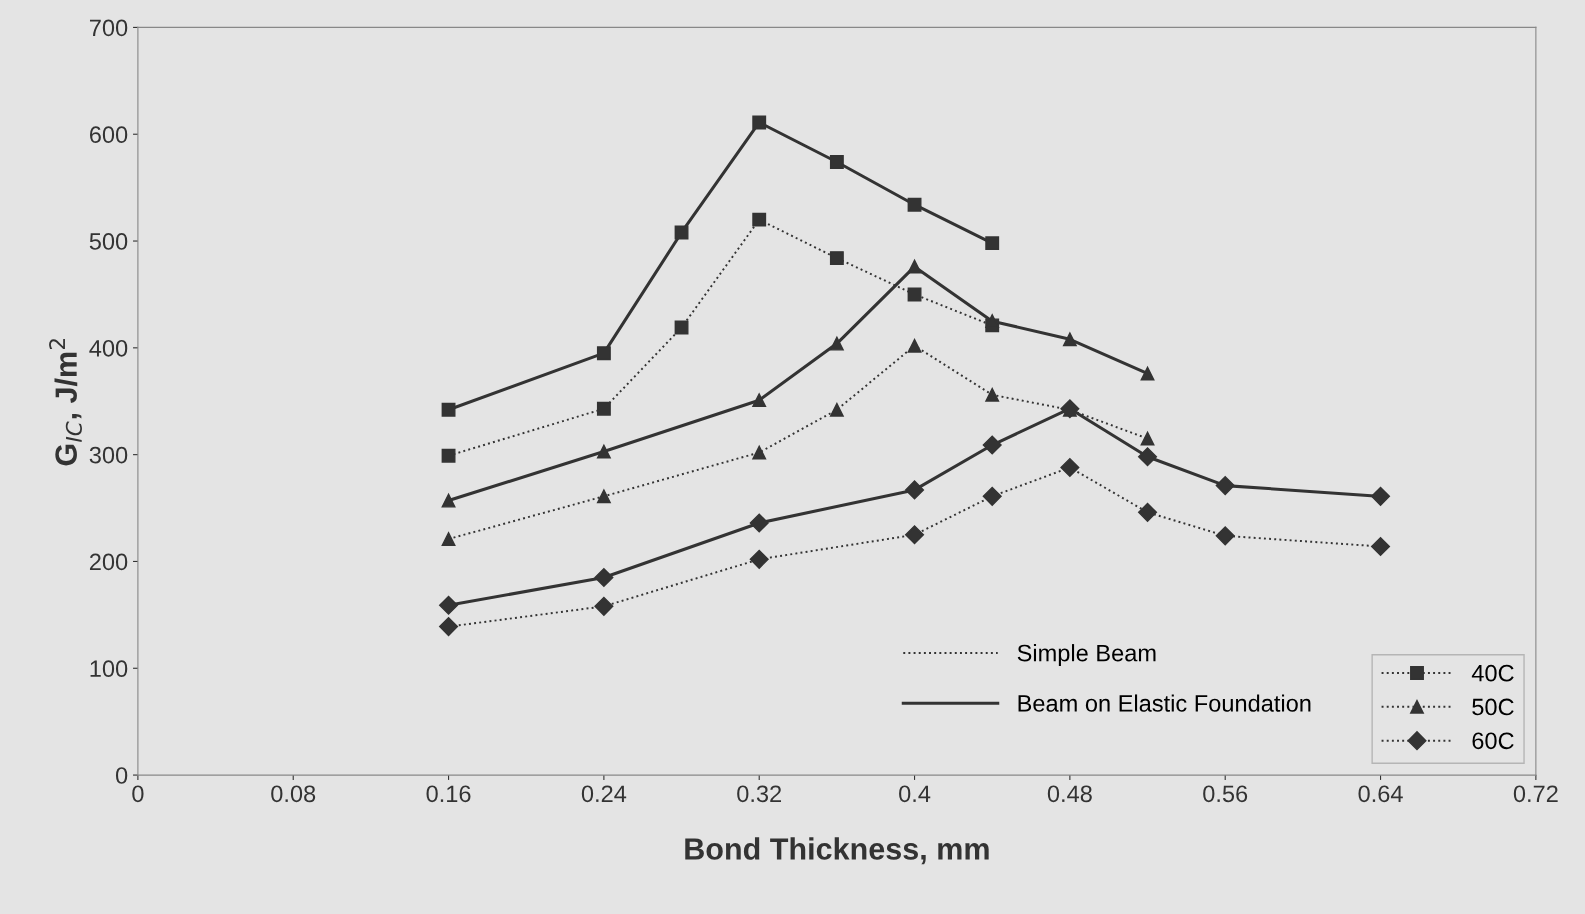 This screenshot has width=1585, height=914. Describe the element at coordinates (108, 562) in the screenshot. I see `y-tick-label: 200` at that location.